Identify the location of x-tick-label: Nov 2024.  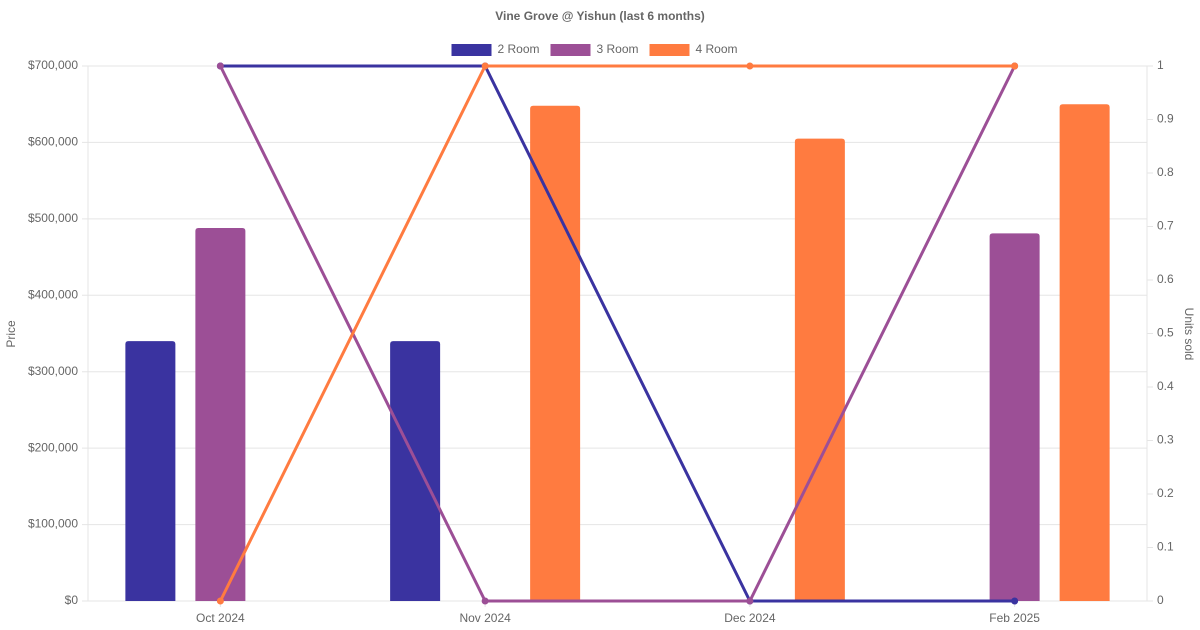
(485, 618).